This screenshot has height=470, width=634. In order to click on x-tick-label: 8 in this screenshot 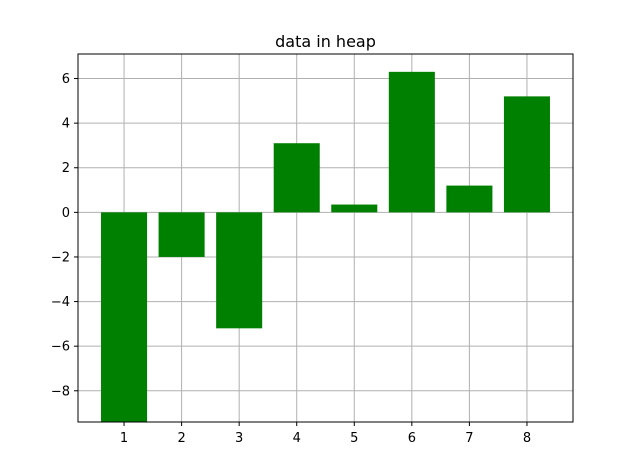, I will do `click(527, 438)`.